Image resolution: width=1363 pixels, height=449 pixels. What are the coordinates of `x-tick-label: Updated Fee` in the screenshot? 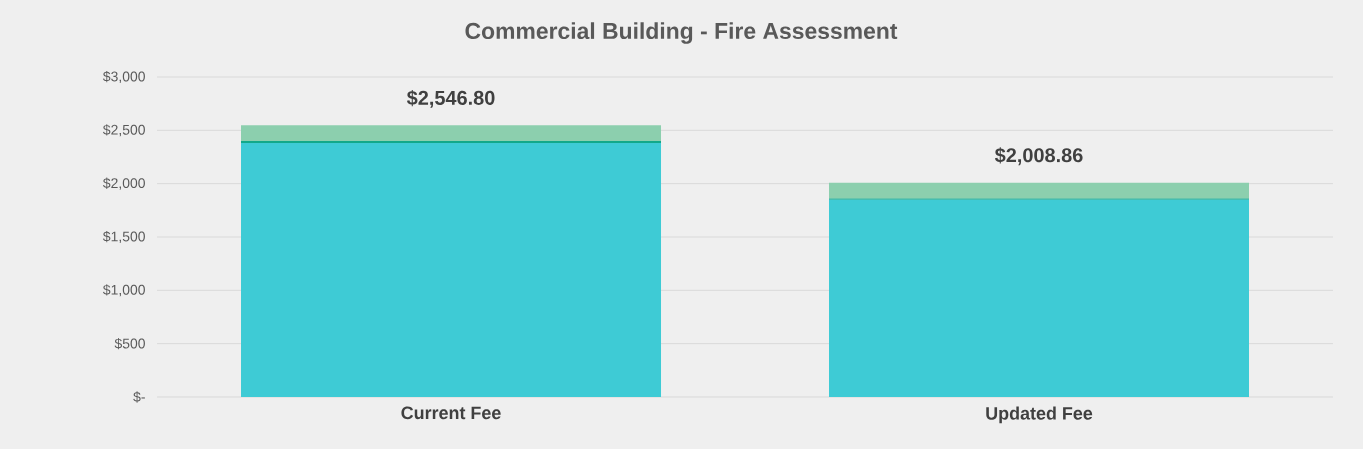 It's located at (1039, 415).